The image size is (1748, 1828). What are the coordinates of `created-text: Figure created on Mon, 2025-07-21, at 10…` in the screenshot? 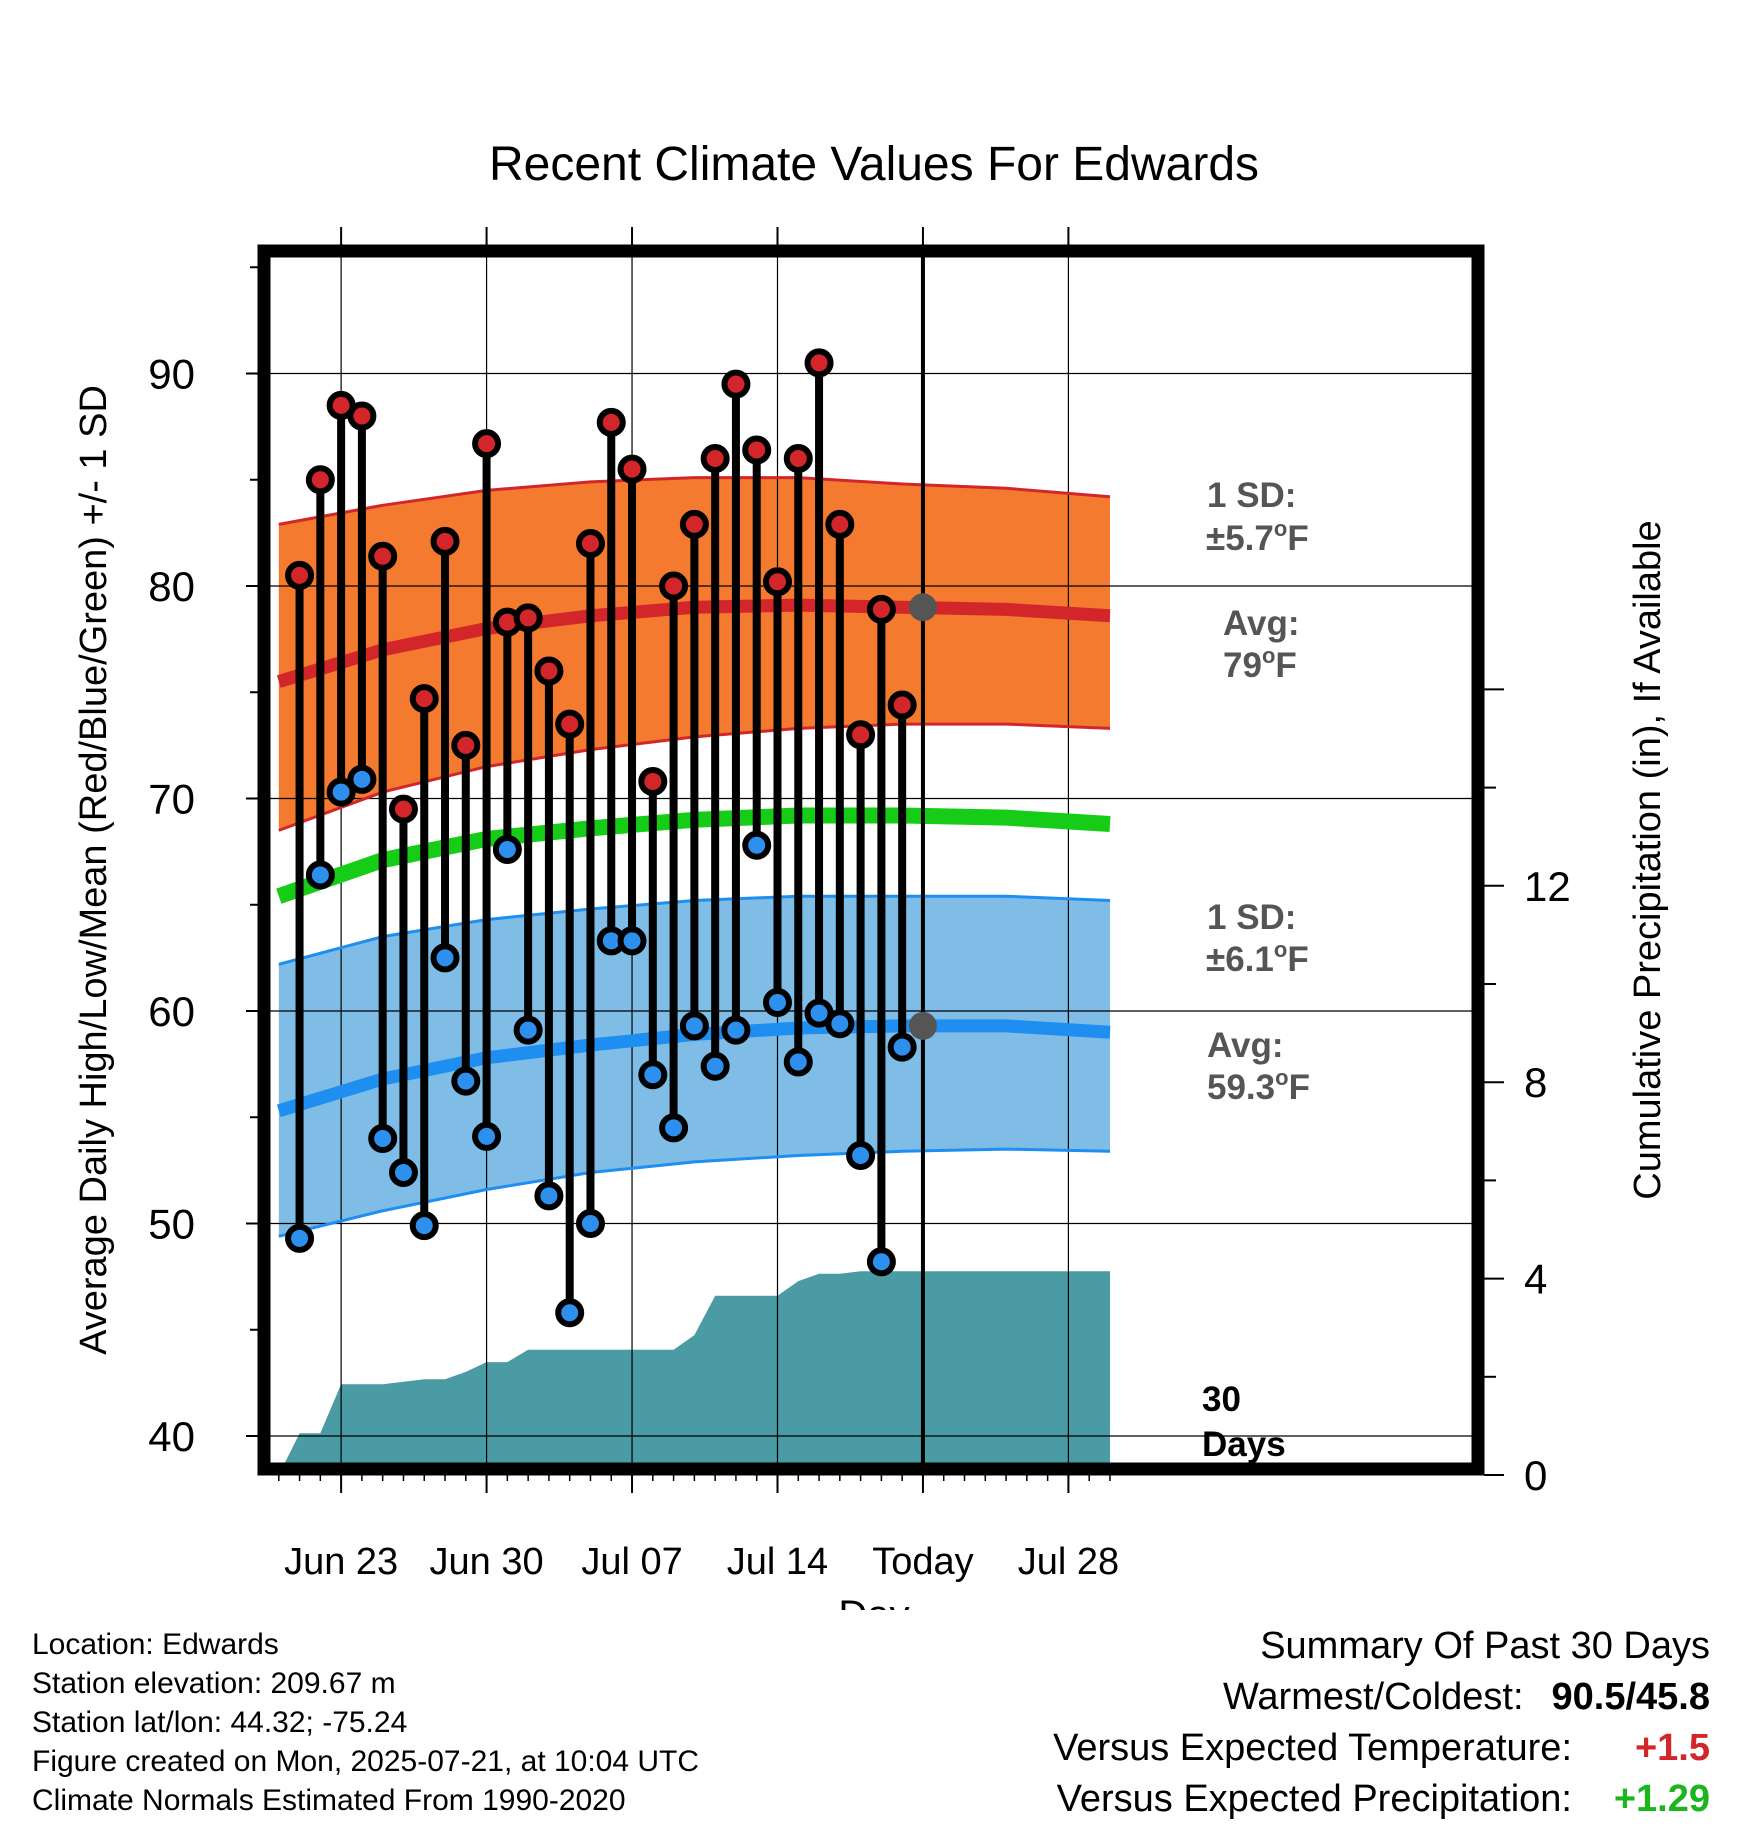 It's located at (366, 1761).